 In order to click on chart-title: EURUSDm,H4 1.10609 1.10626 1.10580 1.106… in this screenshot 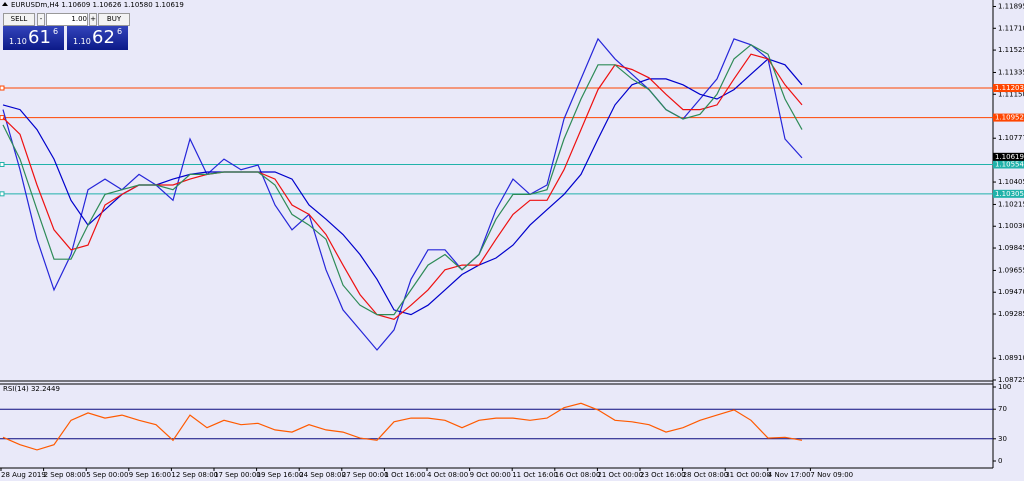, I will do `click(97, 5)`.